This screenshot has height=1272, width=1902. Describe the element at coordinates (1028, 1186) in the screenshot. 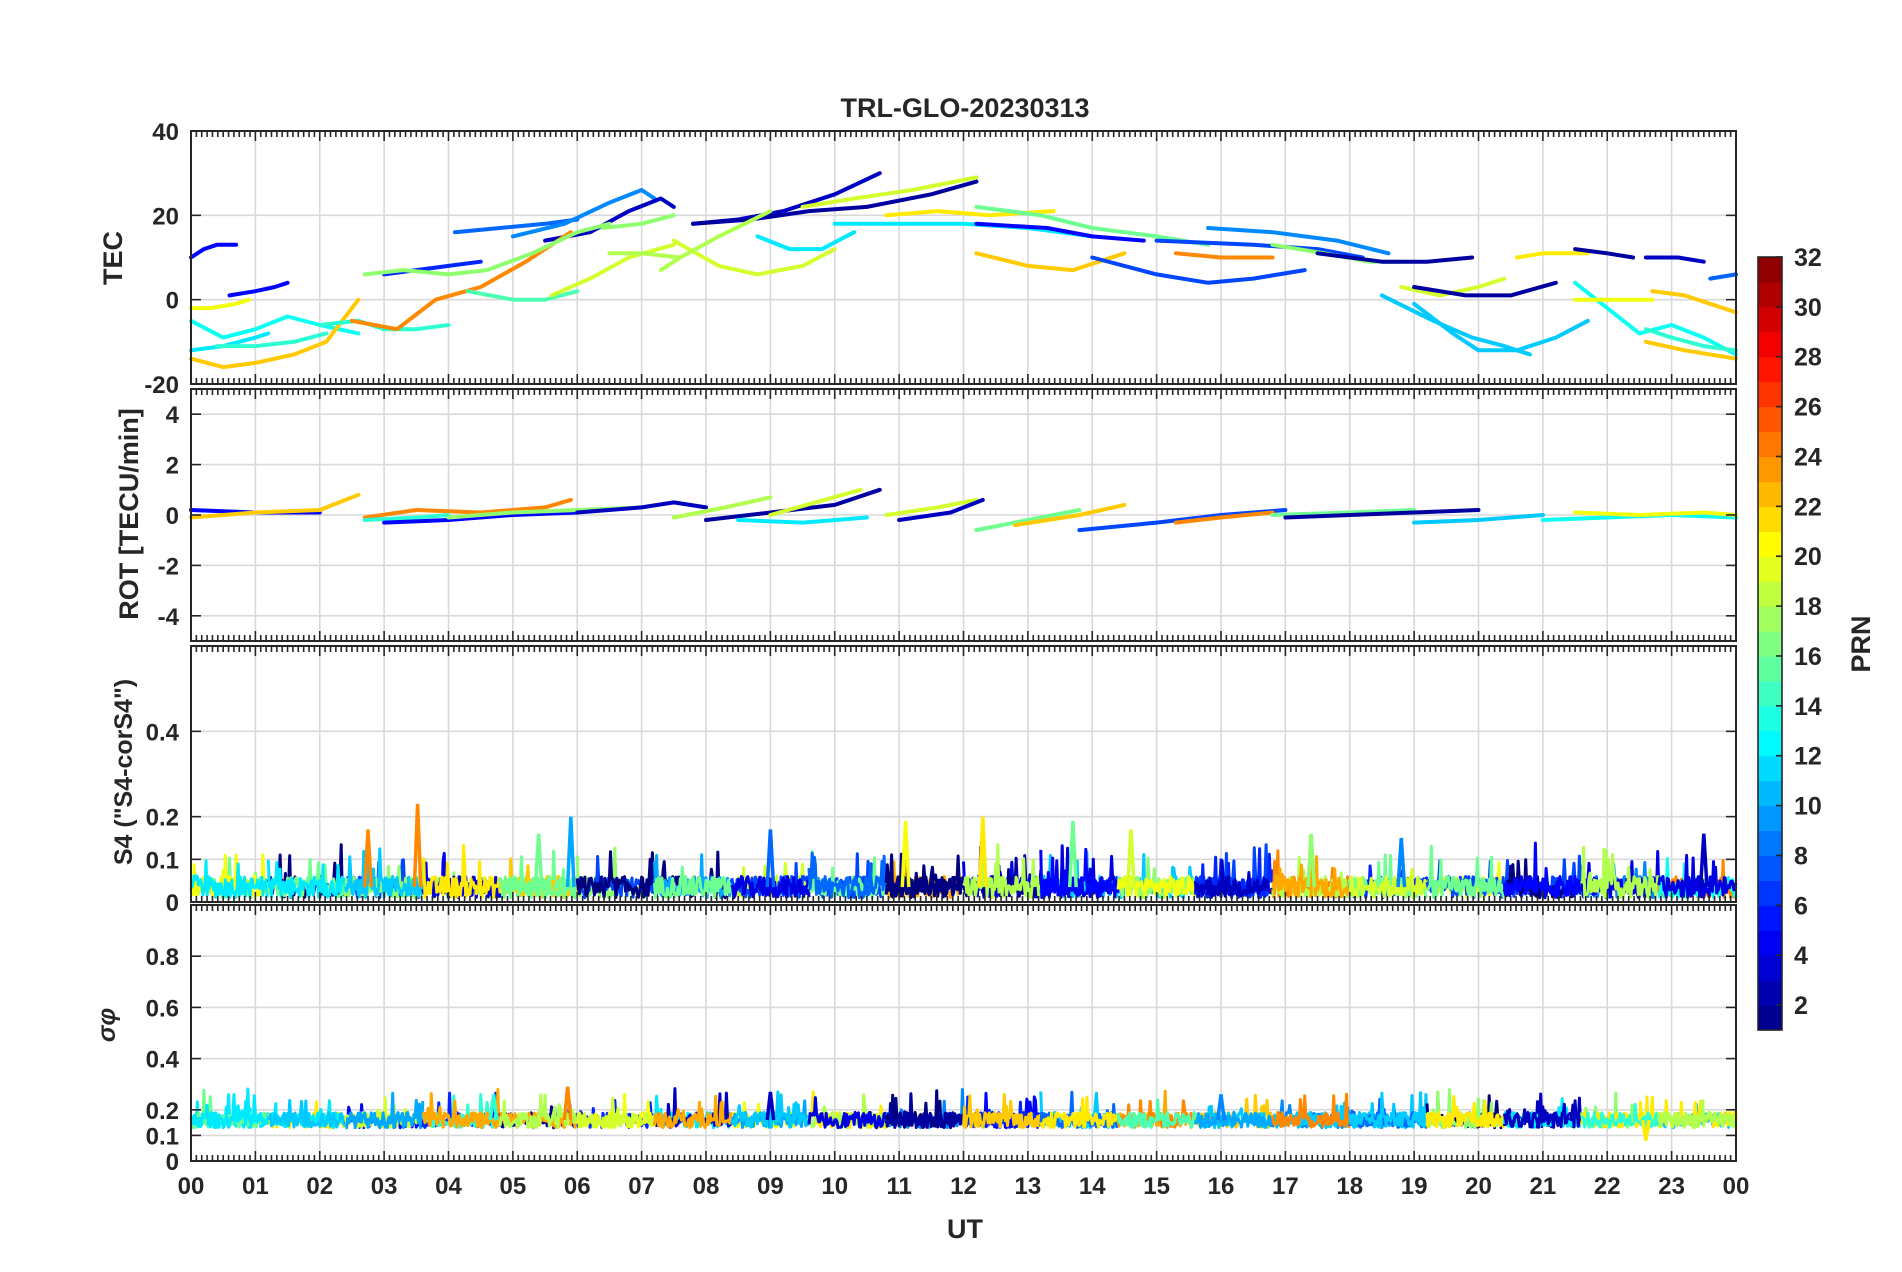

I see `x-tick-label: 13` at that location.